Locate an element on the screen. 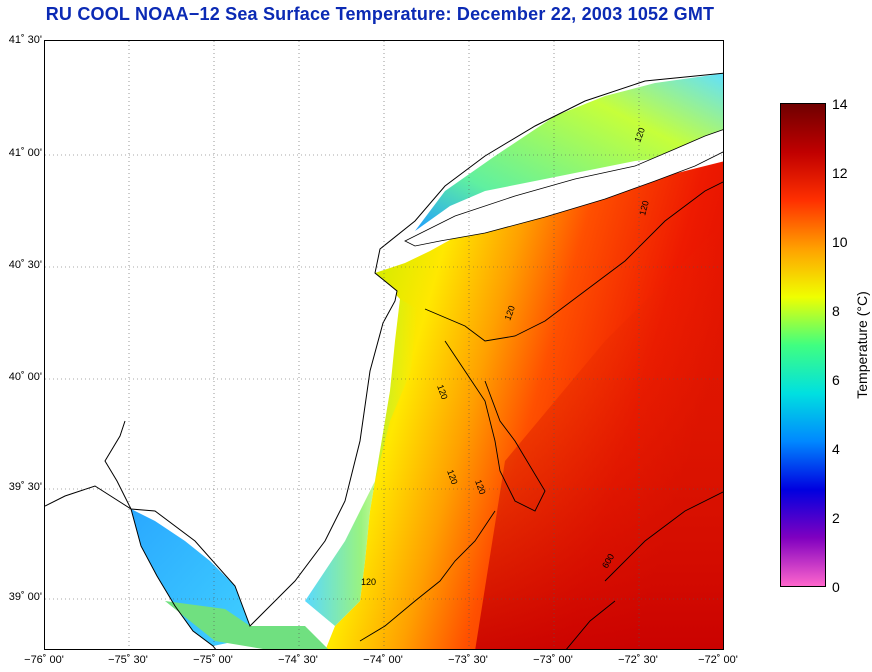 The height and width of the screenshot is (672, 872). lon-label: −75˚ 00' is located at coordinates (213, 660).